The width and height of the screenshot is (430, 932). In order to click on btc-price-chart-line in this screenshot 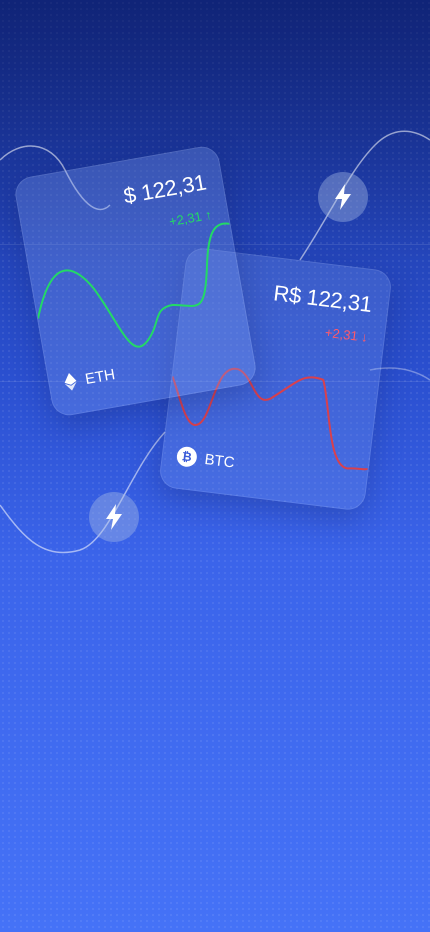, I will do `click(269, 419)`.